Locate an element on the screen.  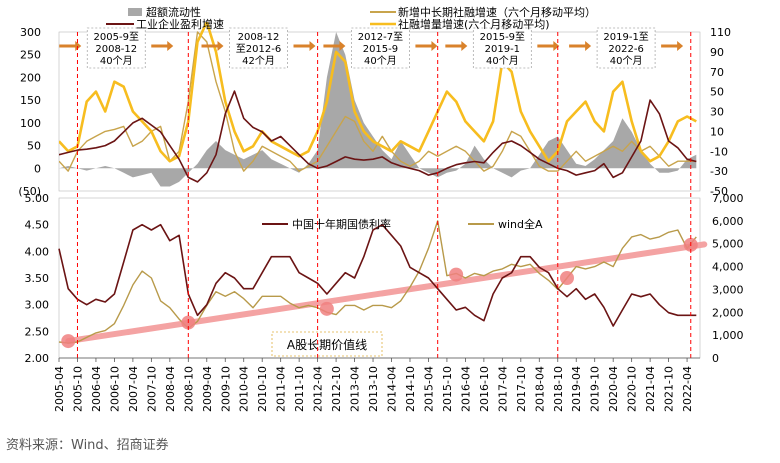
x-tick-label: 2019-04 is located at coordinates (576, 389).